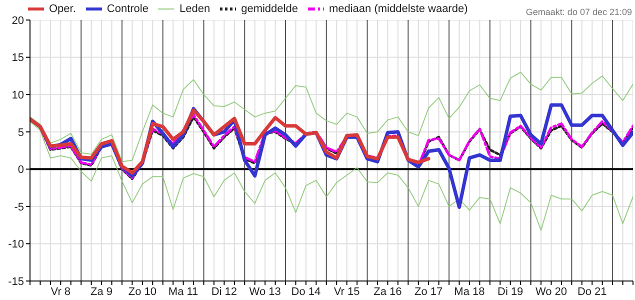 Image resolution: width=635 pixels, height=300 pixels. I want to click on x-tick-label: Zo 17, so click(428, 292).